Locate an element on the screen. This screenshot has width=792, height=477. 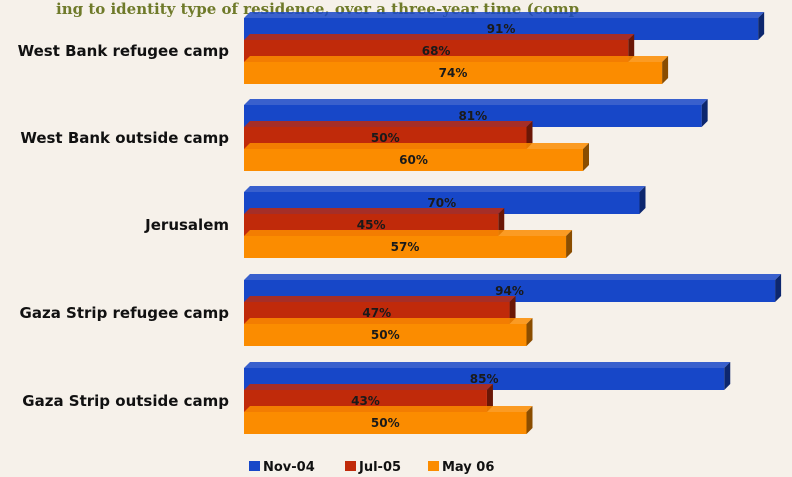
bar-value-label: 70% is located at coordinates (441, 203).